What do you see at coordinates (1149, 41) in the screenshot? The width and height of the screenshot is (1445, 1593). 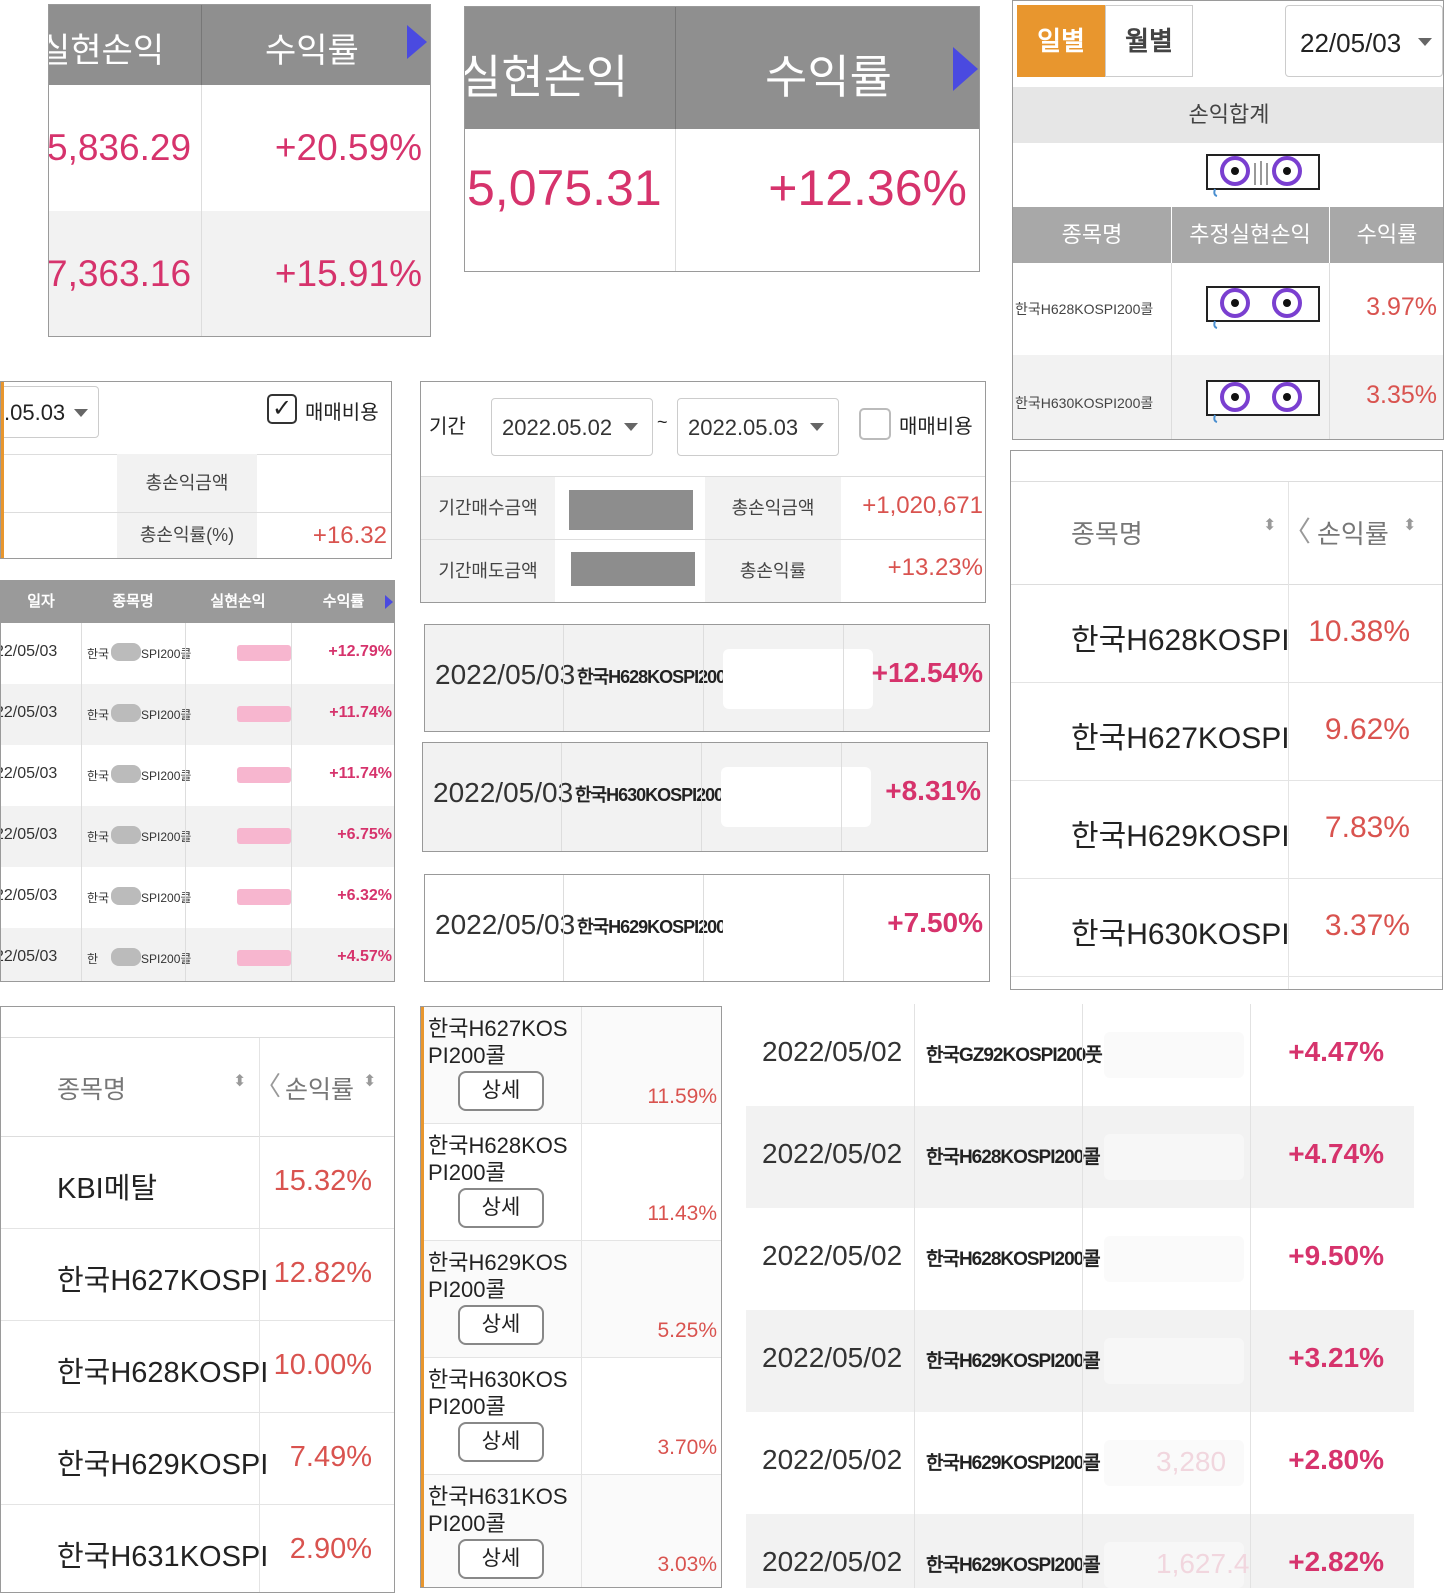 I see `tab-monthly: 월별` at bounding box center [1149, 41].